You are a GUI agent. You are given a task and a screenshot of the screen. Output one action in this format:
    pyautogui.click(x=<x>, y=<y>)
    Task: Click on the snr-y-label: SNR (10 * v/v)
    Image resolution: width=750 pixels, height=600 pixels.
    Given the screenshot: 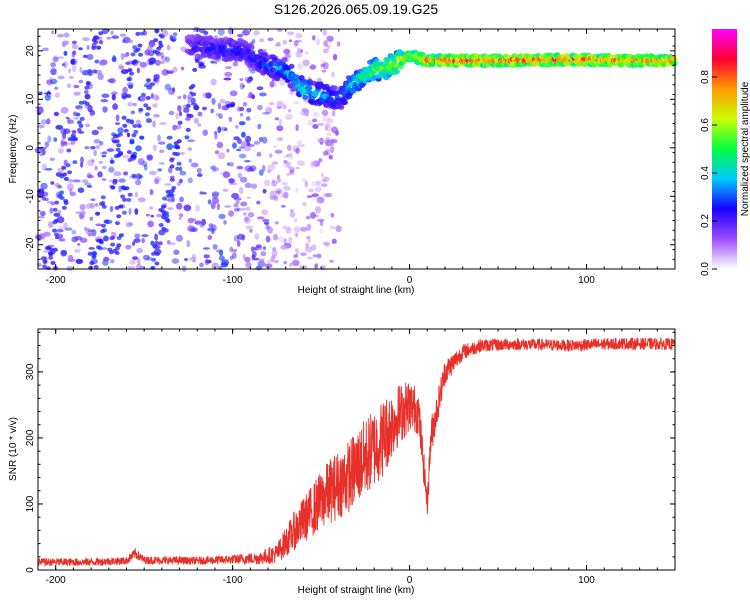 What is the action you would take?
    pyautogui.click(x=13, y=449)
    